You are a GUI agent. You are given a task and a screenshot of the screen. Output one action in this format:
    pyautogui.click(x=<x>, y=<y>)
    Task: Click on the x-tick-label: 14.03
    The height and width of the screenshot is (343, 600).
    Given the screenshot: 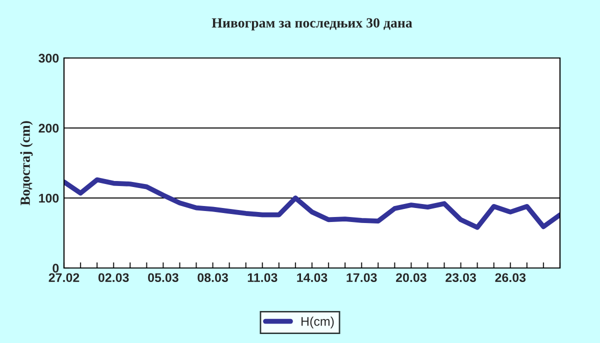 What is the action you would take?
    pyautogui.click(x=312, y=277)
    